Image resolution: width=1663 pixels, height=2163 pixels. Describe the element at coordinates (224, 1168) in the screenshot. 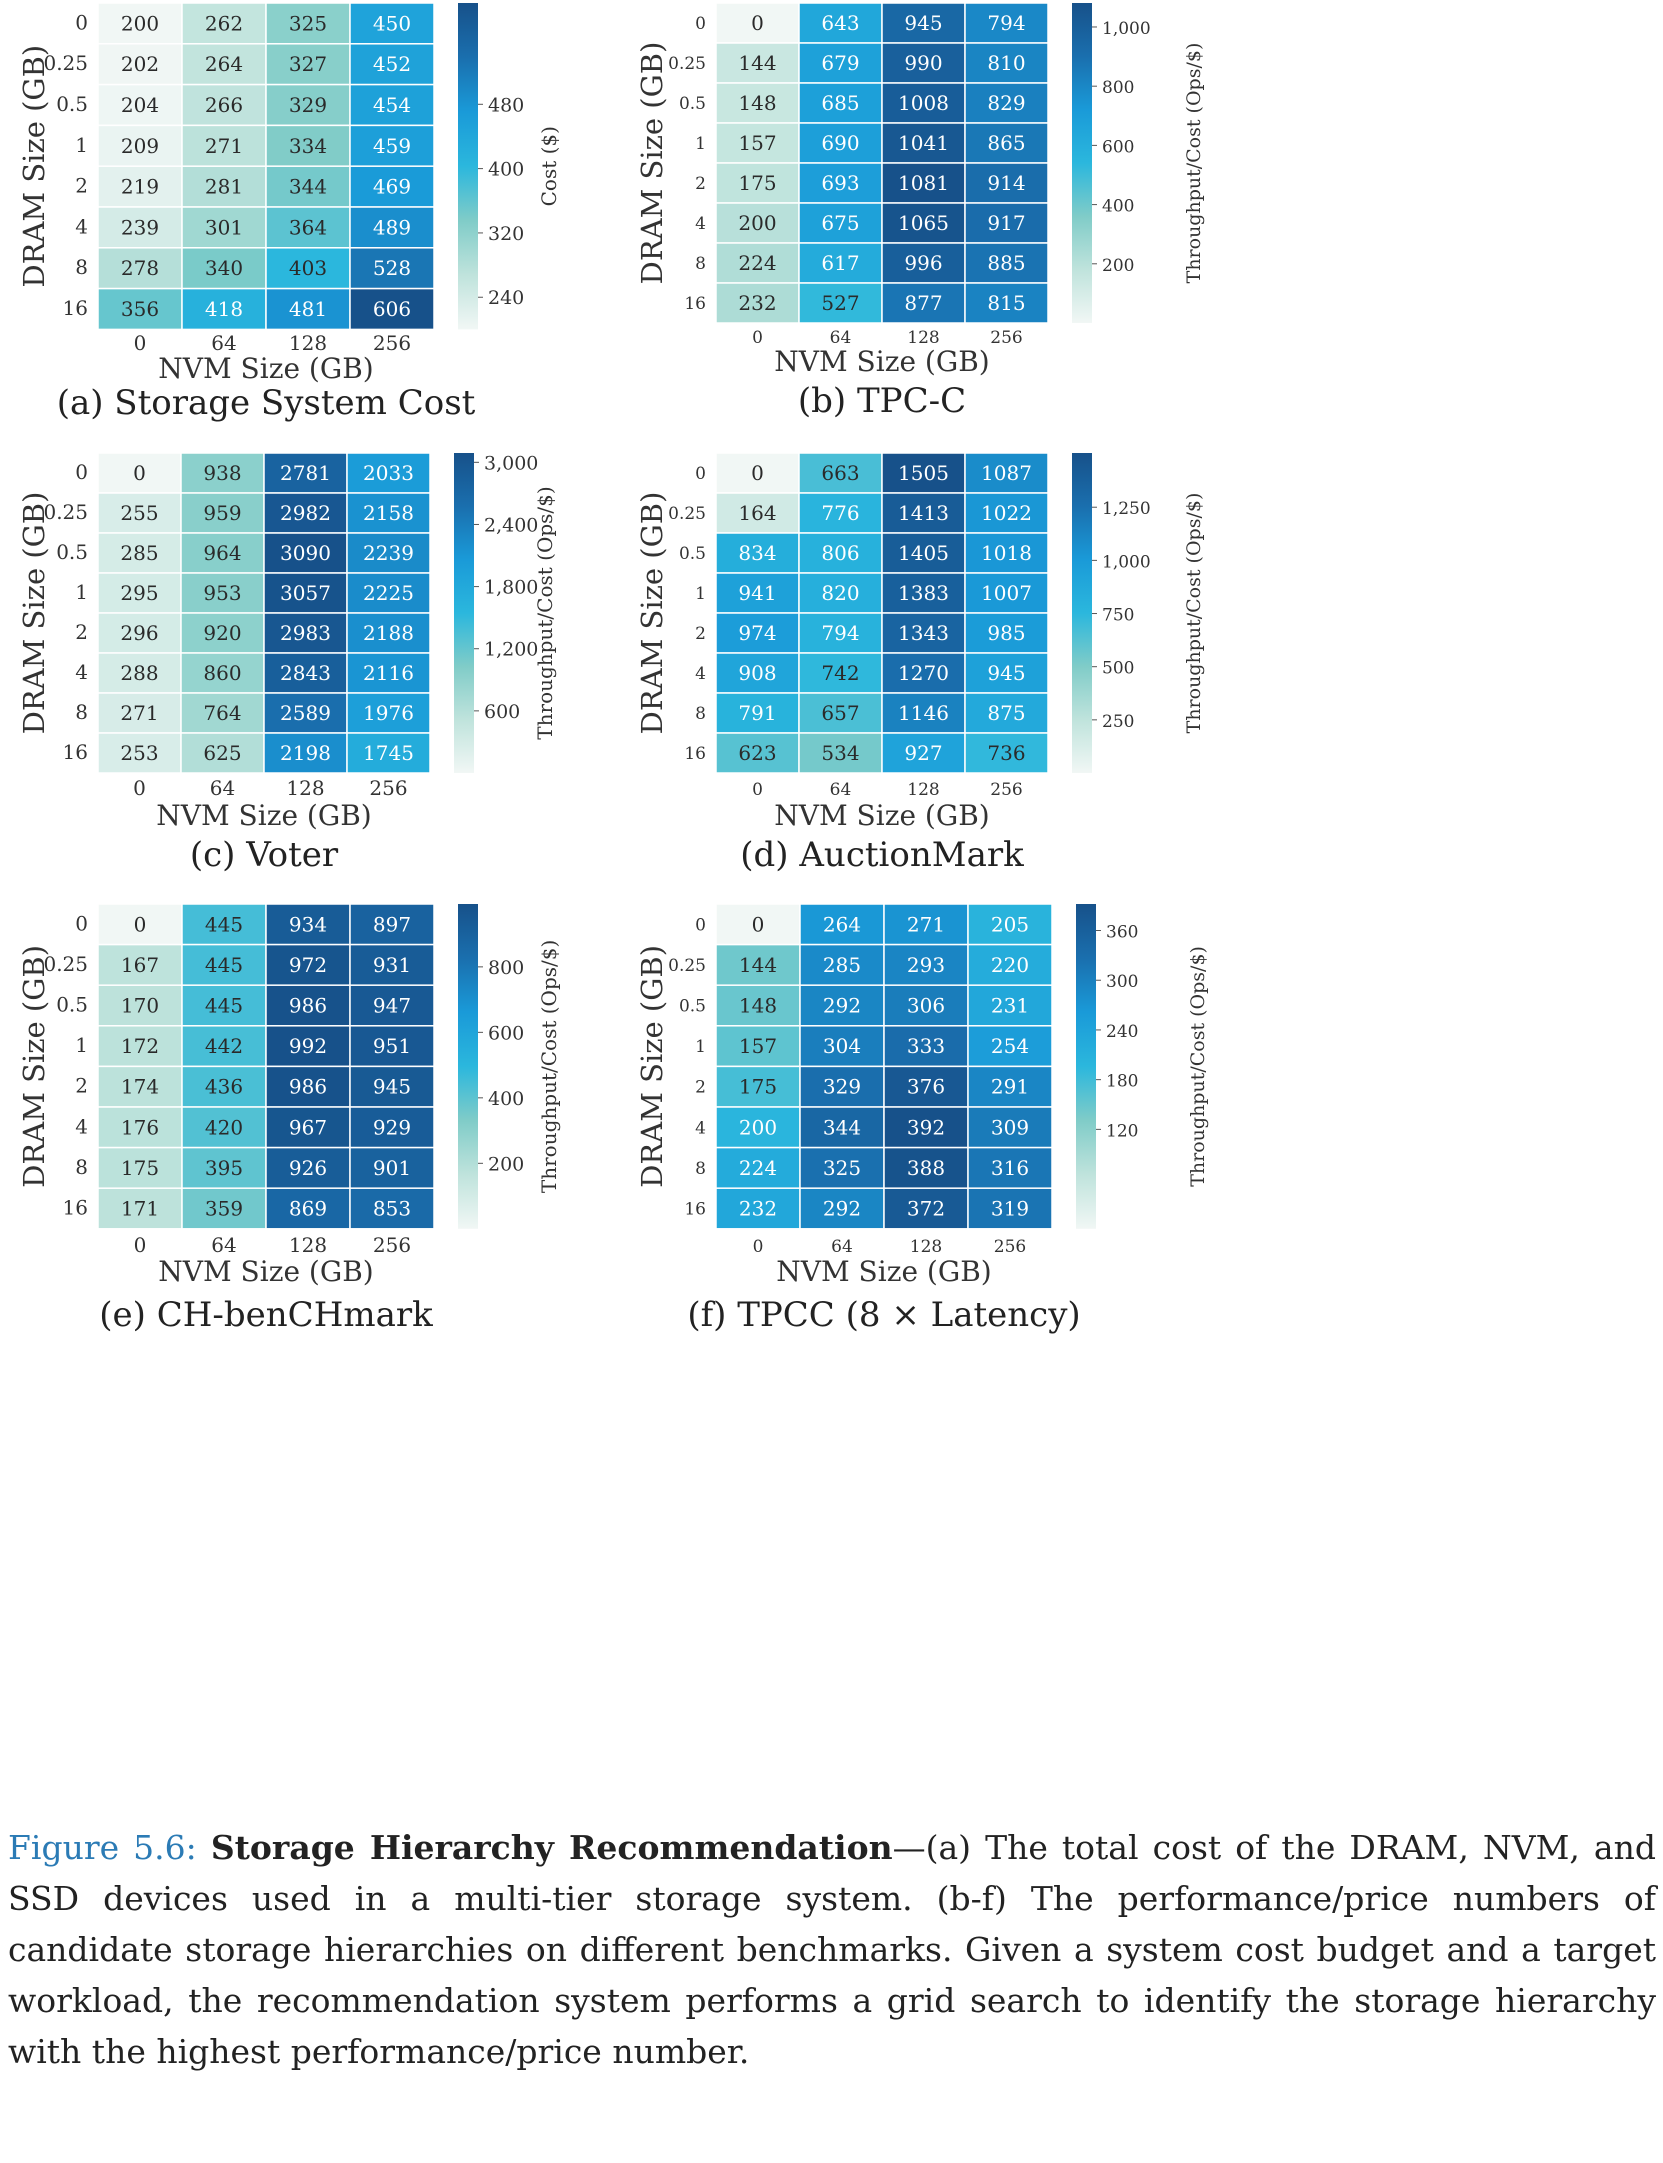

I see `cell-value-label: 395` at that location.